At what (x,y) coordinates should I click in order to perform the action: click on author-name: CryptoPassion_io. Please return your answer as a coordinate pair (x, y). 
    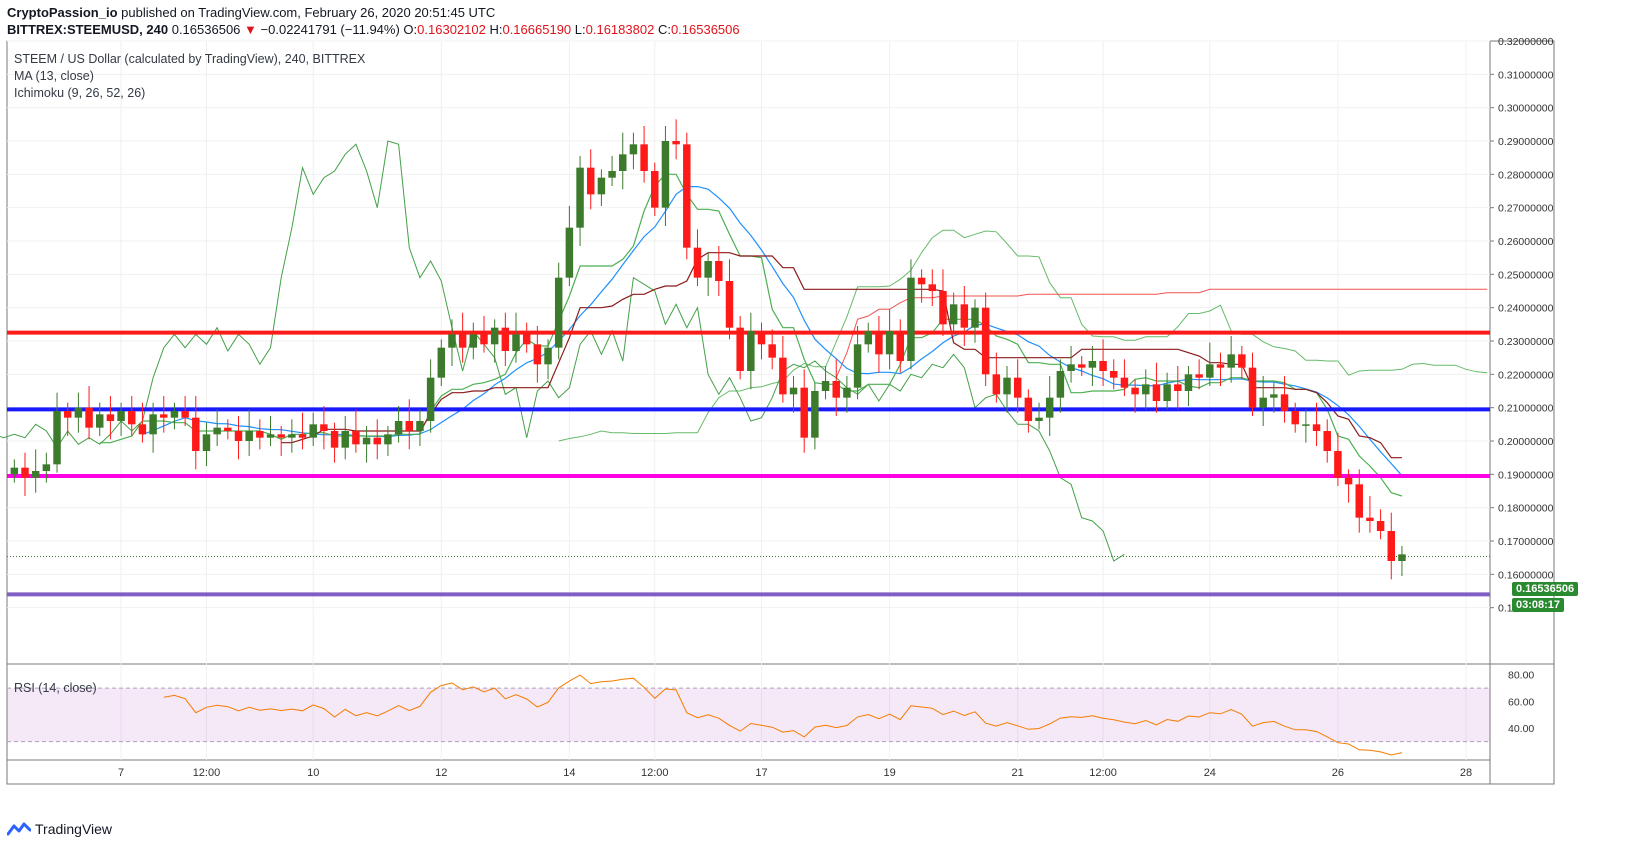
    Looking at the image, I should click on (62, 12).